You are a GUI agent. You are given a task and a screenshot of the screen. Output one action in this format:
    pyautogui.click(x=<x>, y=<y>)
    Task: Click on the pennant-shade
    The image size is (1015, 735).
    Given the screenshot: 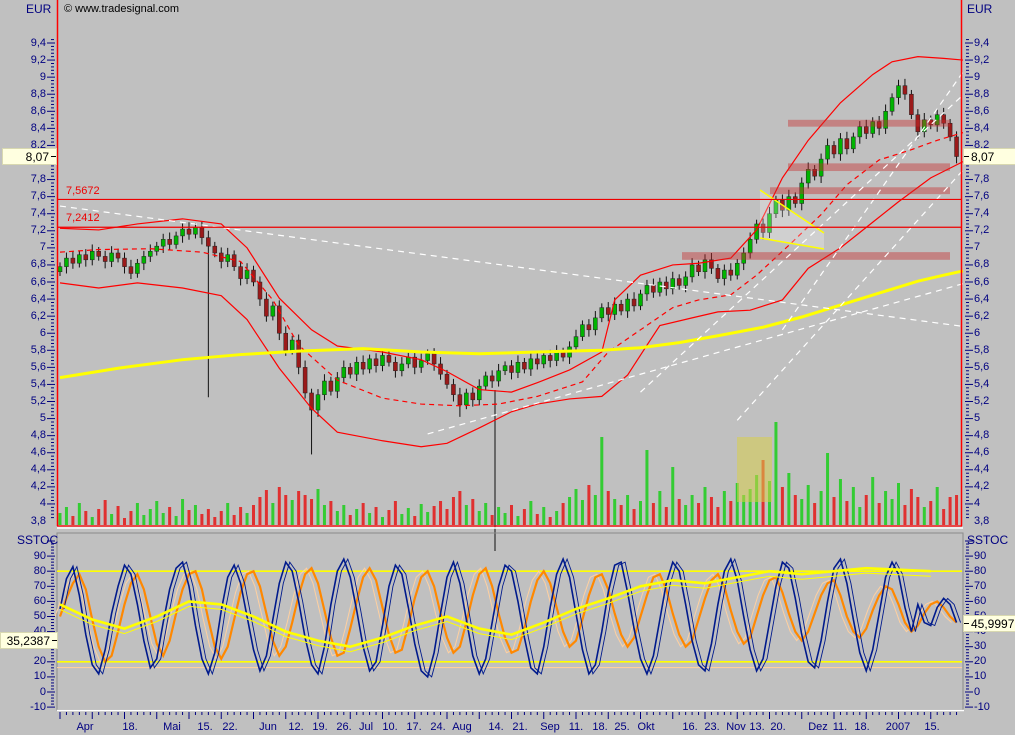 What is the action you would take?
    pyautogui.click(x=792, y=219)
    